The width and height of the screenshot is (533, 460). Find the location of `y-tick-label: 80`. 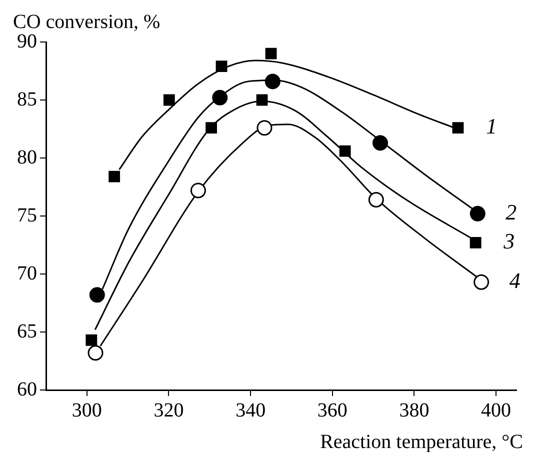

y-tick-label: 80 is located at coordinates (27, 157).